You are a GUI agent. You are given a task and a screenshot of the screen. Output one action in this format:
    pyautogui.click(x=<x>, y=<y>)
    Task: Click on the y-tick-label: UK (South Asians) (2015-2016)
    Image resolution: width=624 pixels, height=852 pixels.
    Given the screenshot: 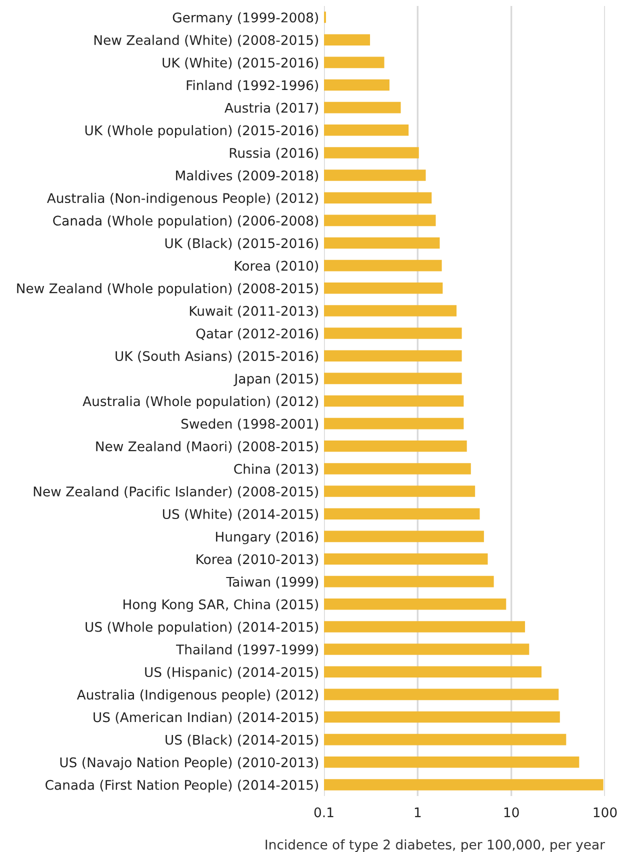 What is the action you would take?
    pyautogui.click(x=217, y=356)
    